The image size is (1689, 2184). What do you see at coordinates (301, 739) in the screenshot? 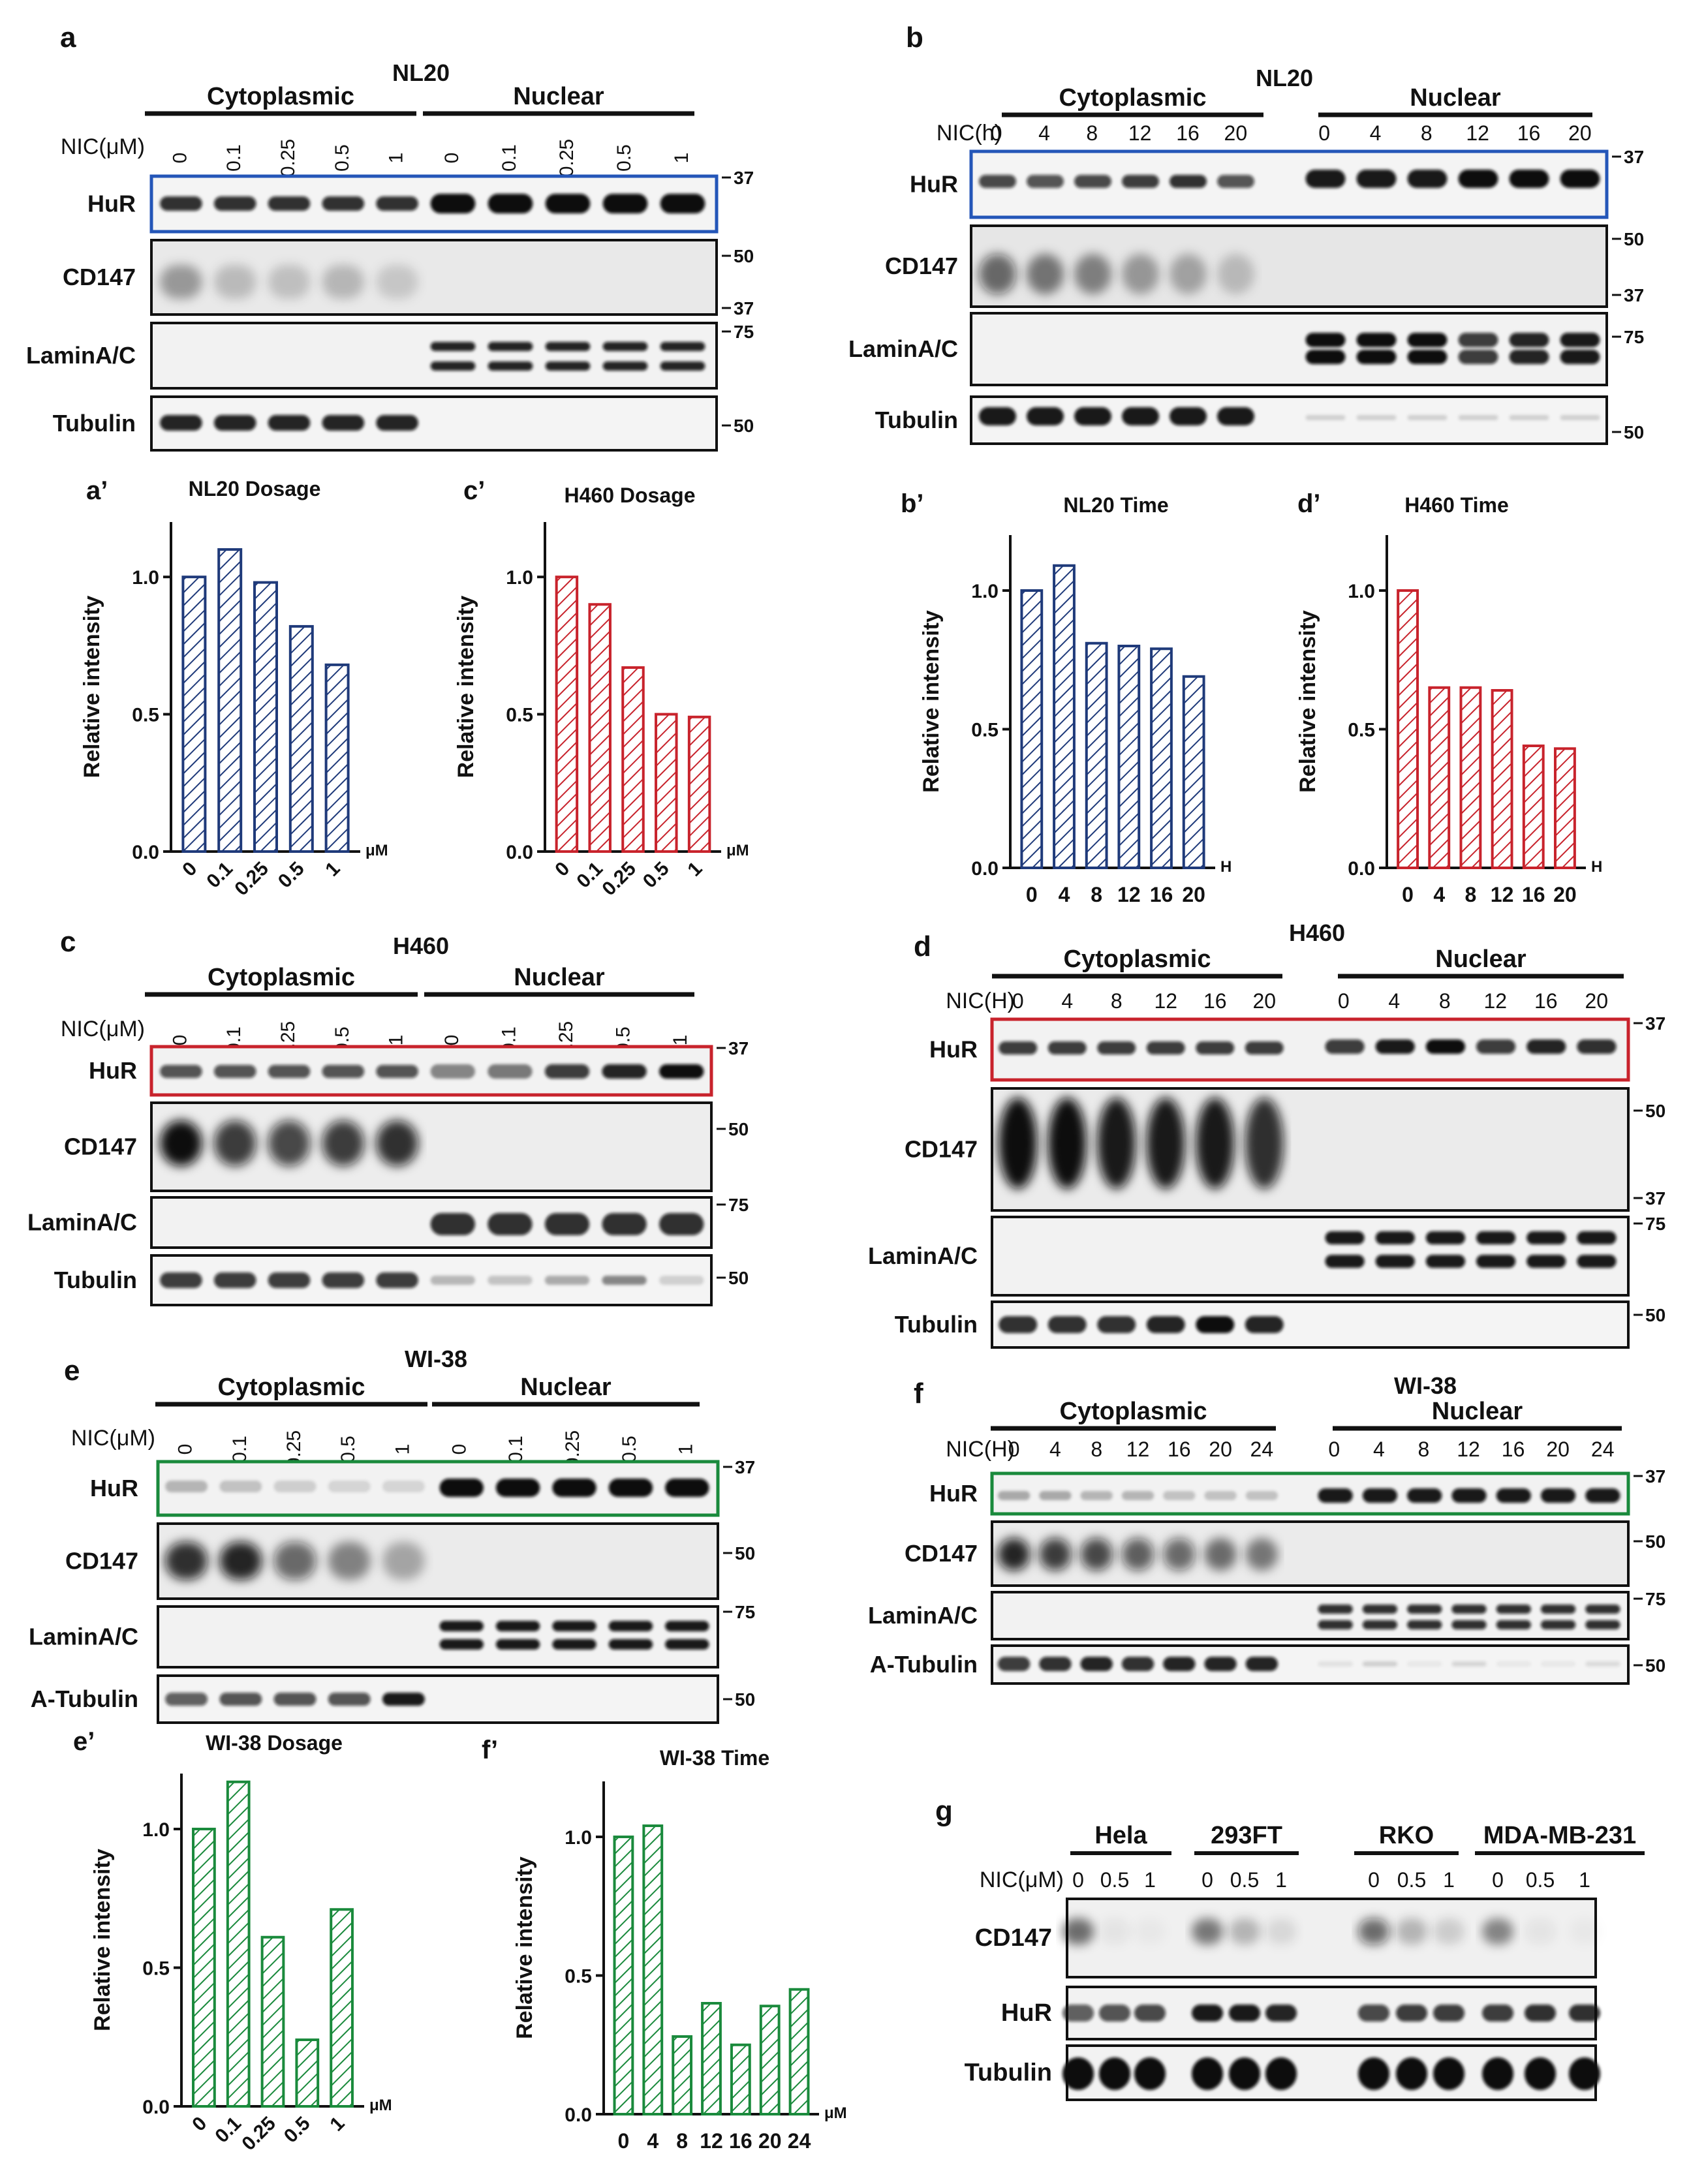
I see `bar-0.5` at bounding box center [301, 739].